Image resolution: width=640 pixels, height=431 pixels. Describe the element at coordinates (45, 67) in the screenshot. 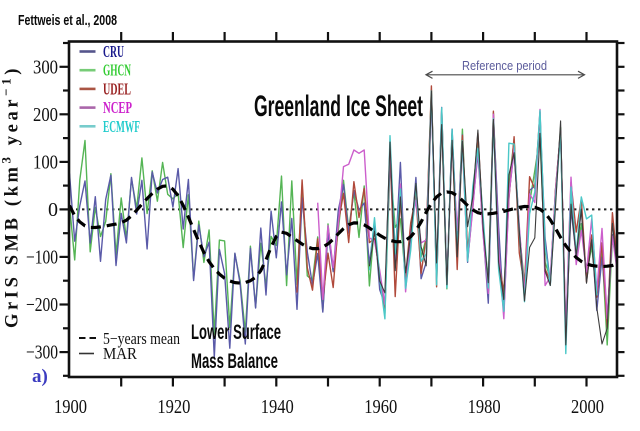

I see `svg-text: 300` at that location.